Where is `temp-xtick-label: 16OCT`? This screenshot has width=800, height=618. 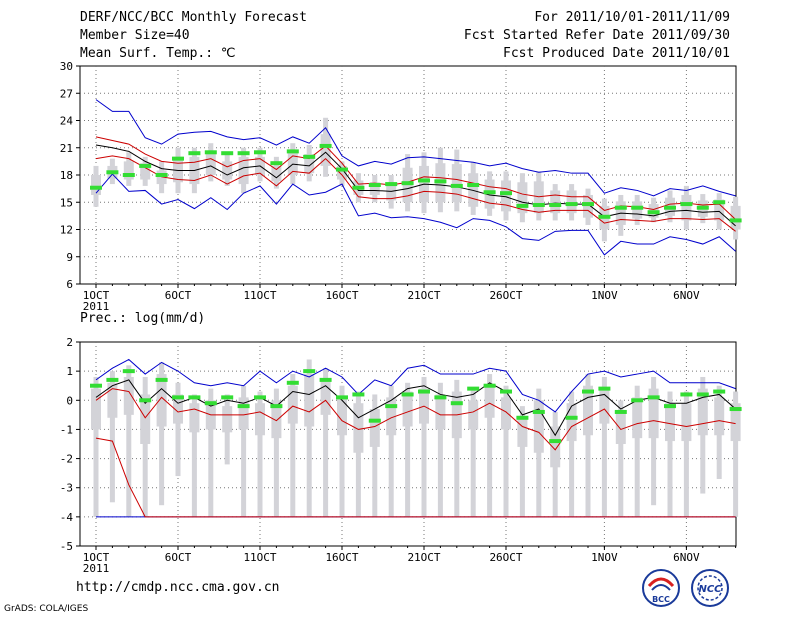
temp-xtick-label: 16OCT is located at coordinates (341, 295).